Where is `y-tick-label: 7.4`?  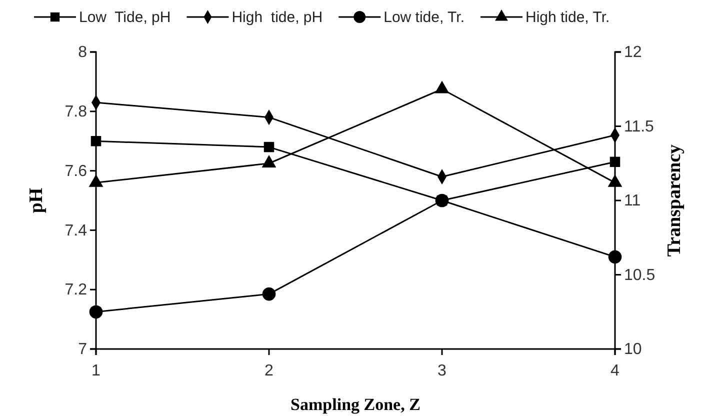 y-tick-label: 7.4 is located at coordinates (76, 231).